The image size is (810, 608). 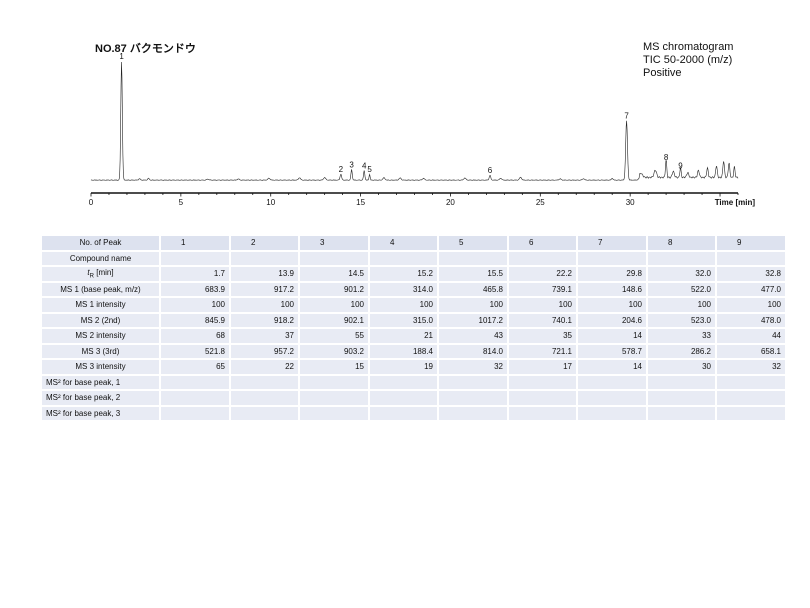 I want to click on table-cell: 917.2, so click(x=264, y=289).